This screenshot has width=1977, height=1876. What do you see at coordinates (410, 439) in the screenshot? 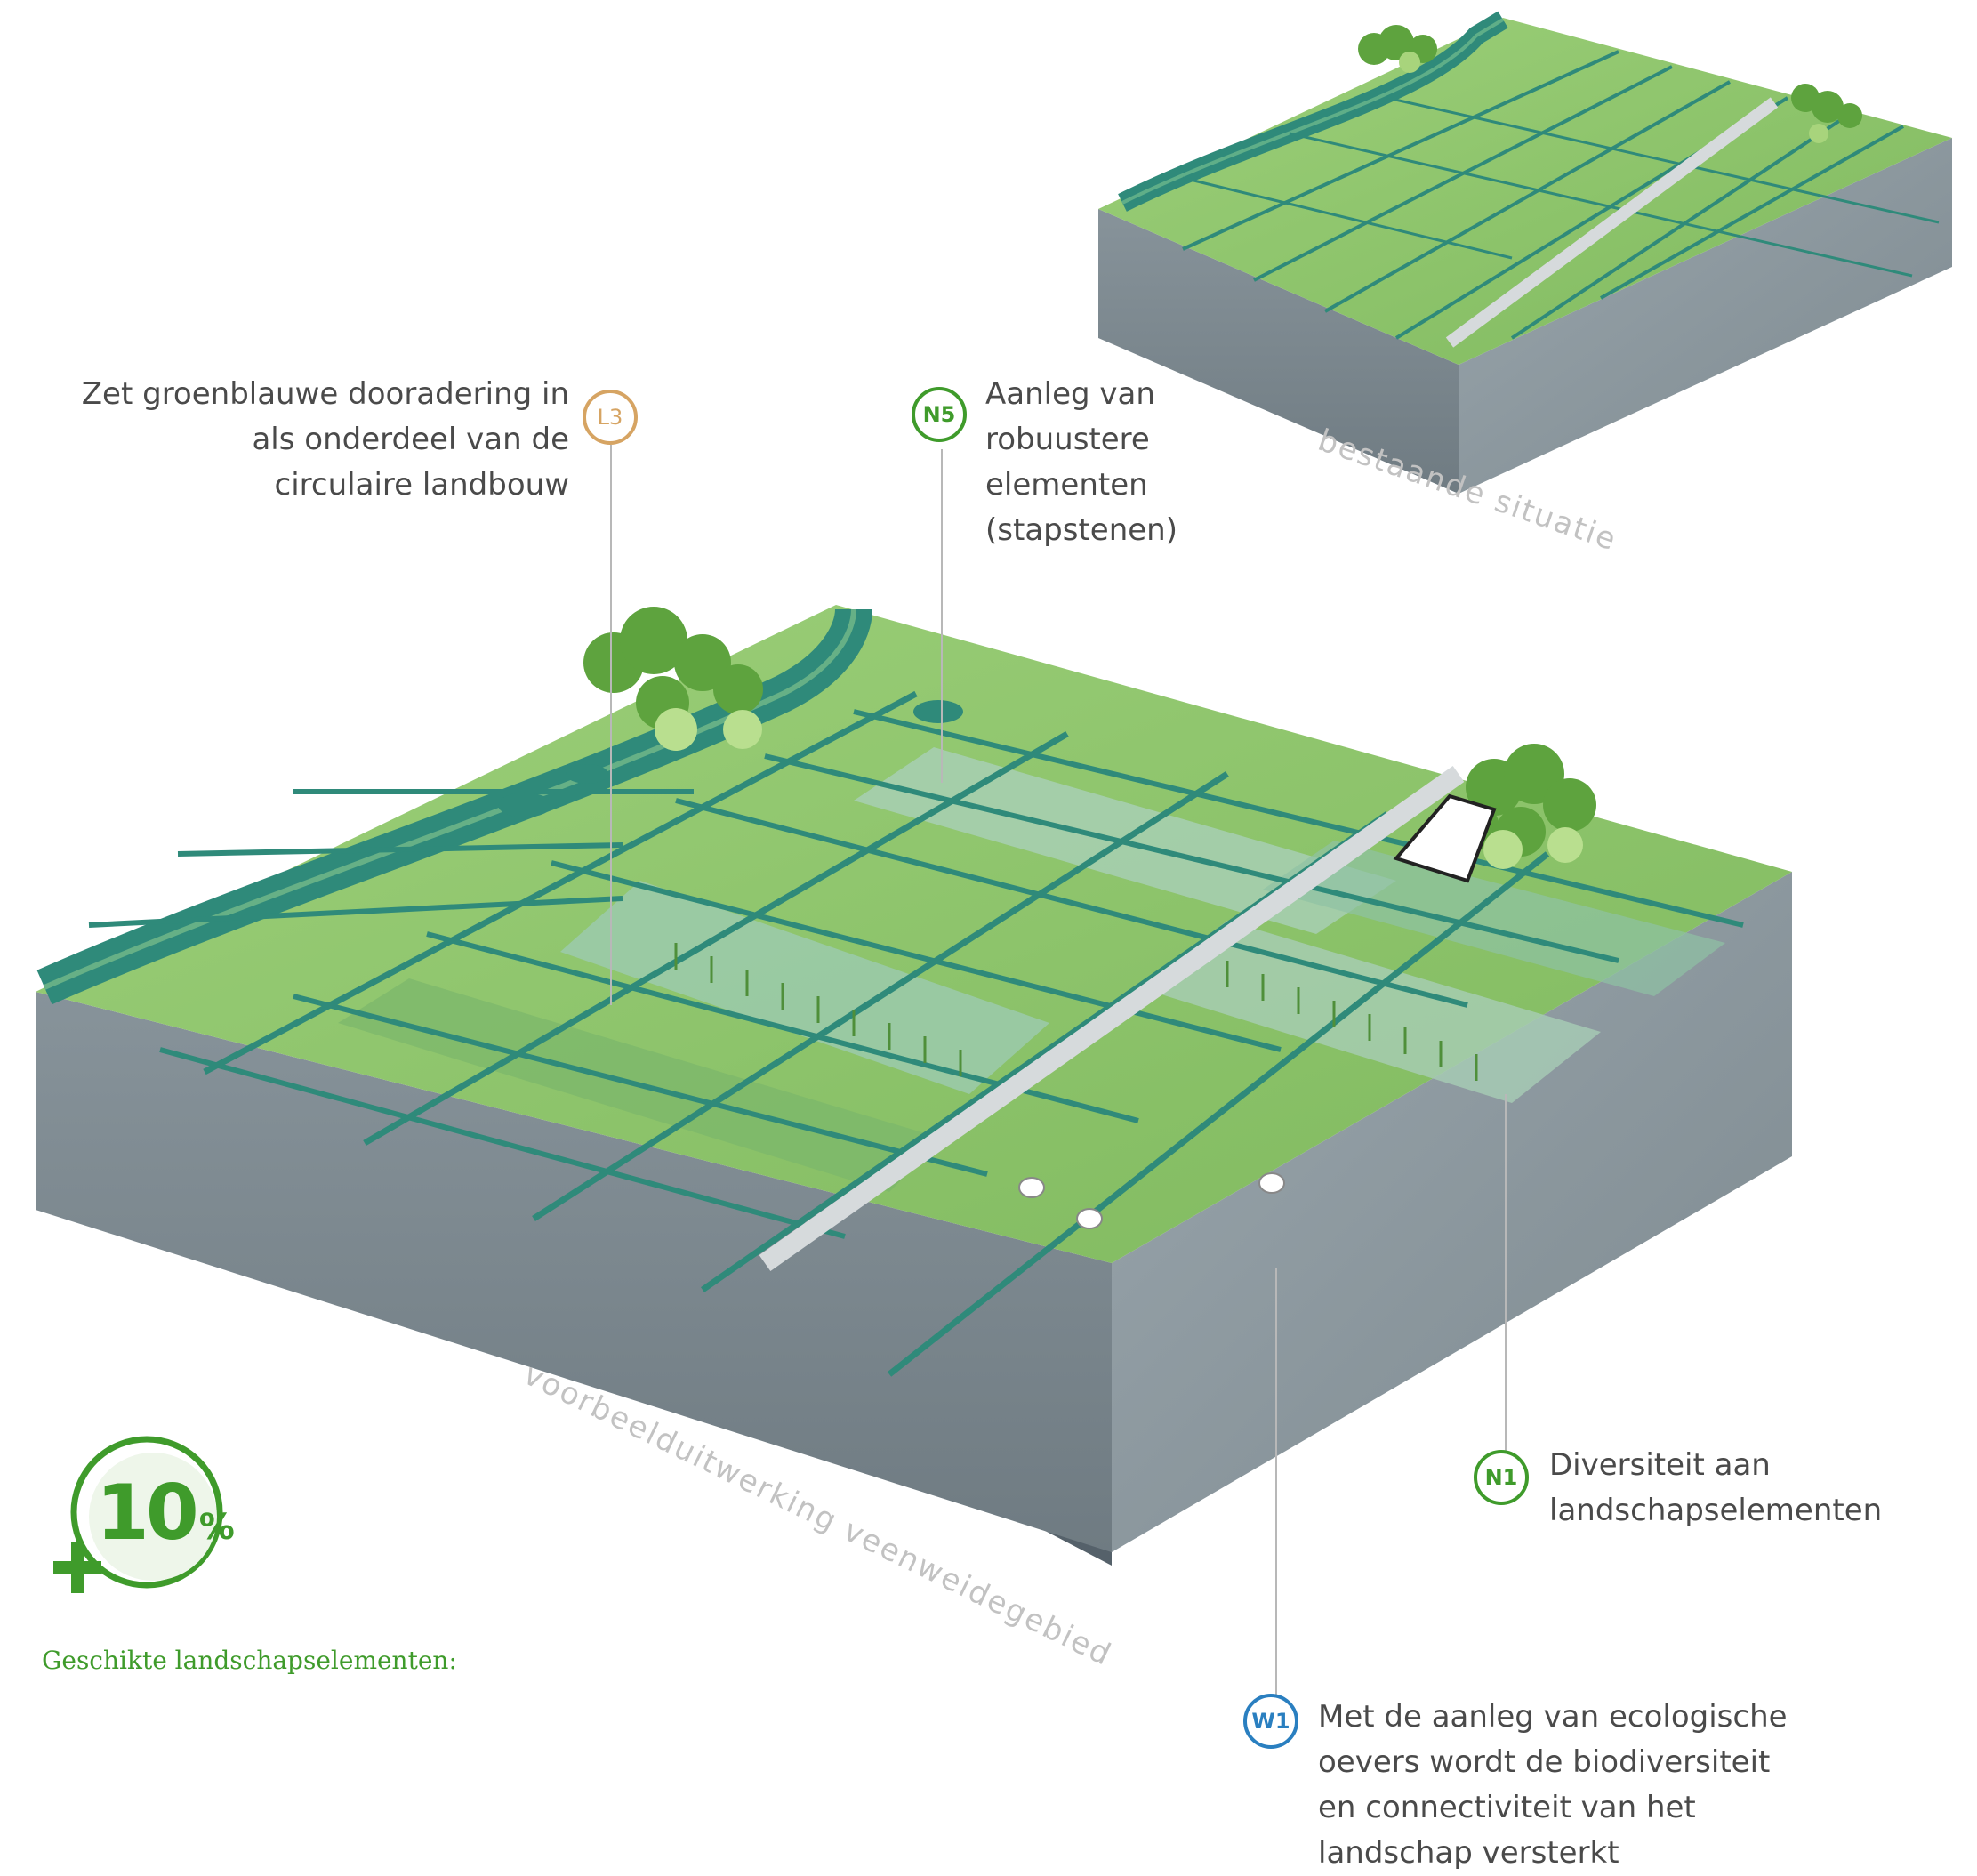
I see `callout-l3-line-2: als onderdeel van de` at bounding box center [410, 439].